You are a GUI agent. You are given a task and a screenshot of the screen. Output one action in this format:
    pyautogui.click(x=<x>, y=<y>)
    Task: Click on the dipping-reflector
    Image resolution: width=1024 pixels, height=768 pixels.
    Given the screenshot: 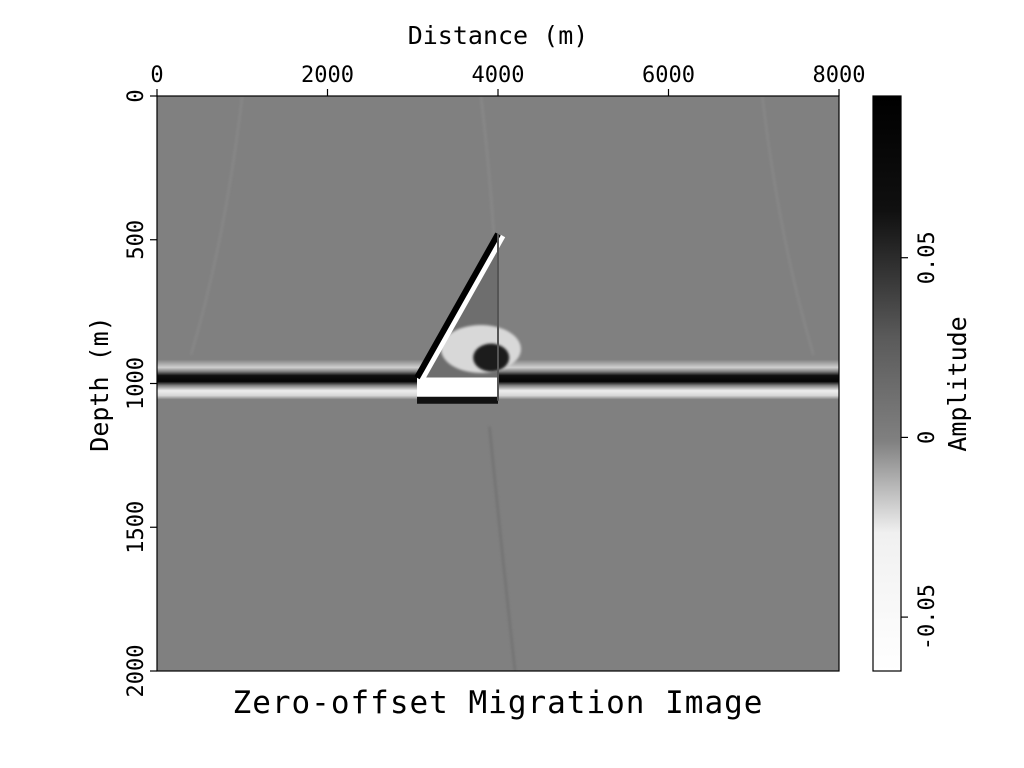 What is the action you would take?
    pyautogui.click(x=457, y=306)
    